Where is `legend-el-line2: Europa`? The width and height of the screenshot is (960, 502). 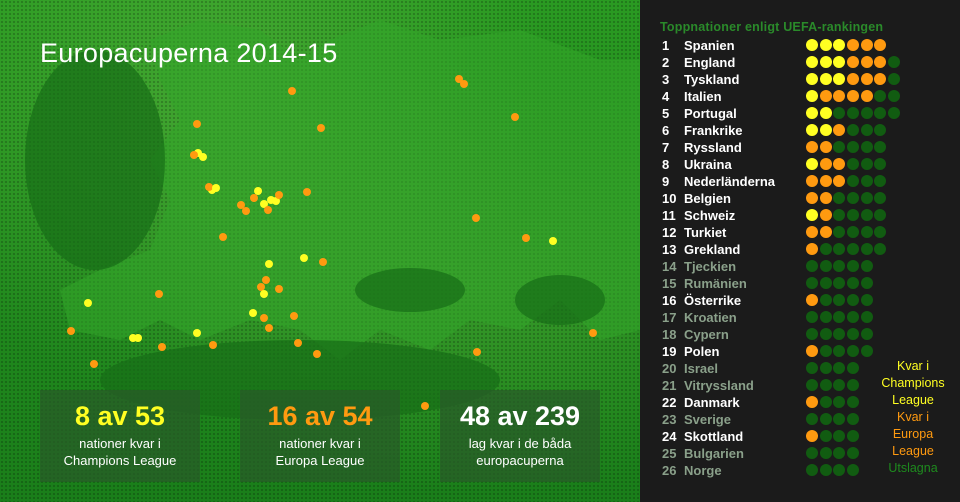 legend-el-line2: Europa is located at coordinates (913, 434).